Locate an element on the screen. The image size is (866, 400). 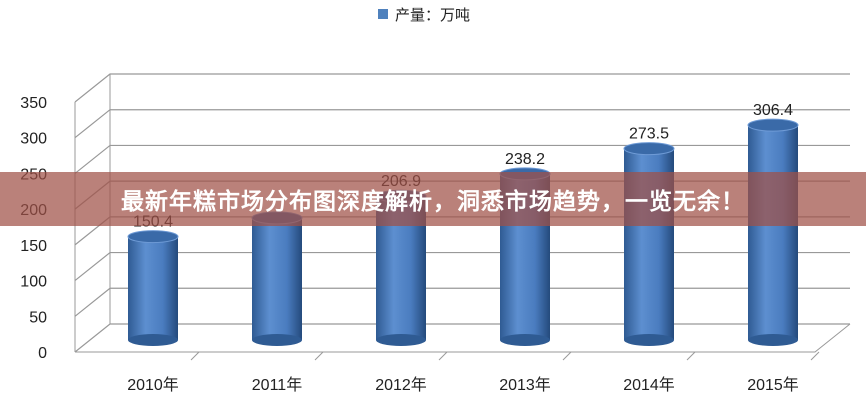
banner-title: 最新年糕市场分布图深度解析，洞悉市场趋势，一览无余！ is located at coordinates (433, 202).